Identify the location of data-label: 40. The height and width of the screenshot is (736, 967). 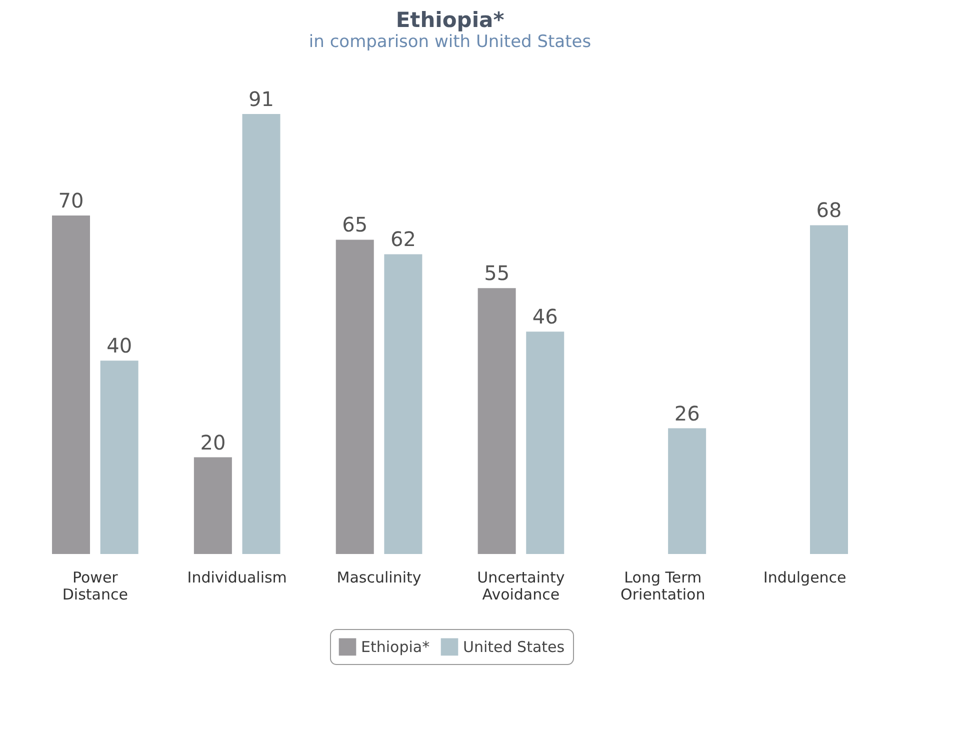
(119, 346).